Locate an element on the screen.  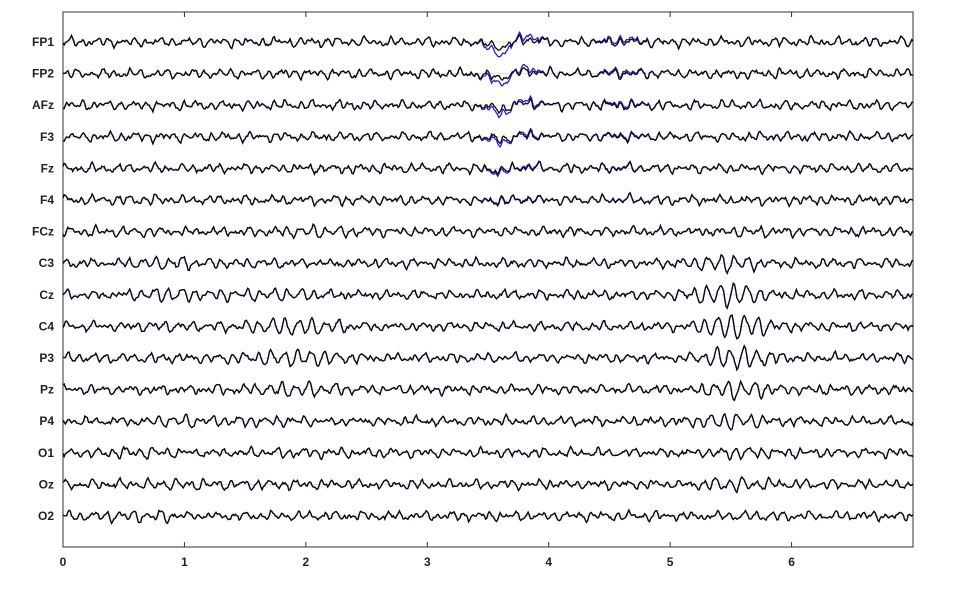
channel-label-pz: Pz is located at coordinates (47, 390).